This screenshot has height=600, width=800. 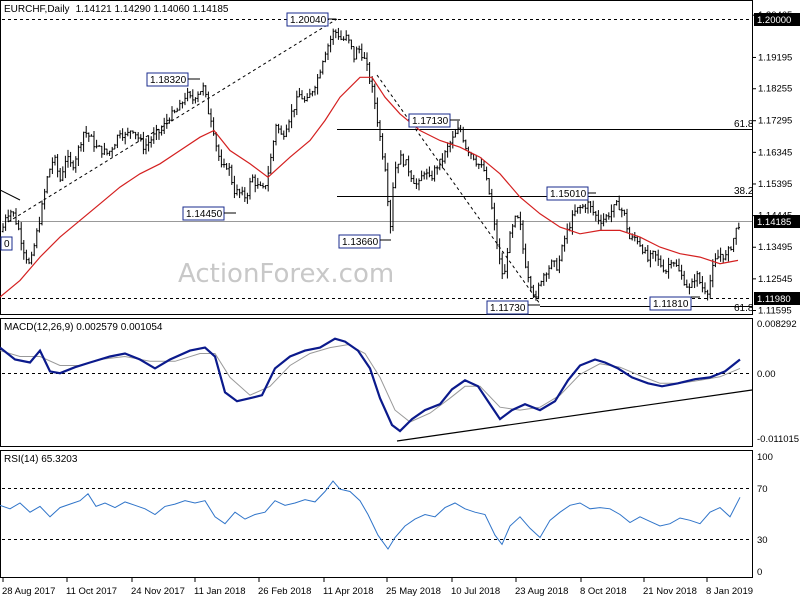 I want to click on svg-text: 0, so click(x=7, y=244).